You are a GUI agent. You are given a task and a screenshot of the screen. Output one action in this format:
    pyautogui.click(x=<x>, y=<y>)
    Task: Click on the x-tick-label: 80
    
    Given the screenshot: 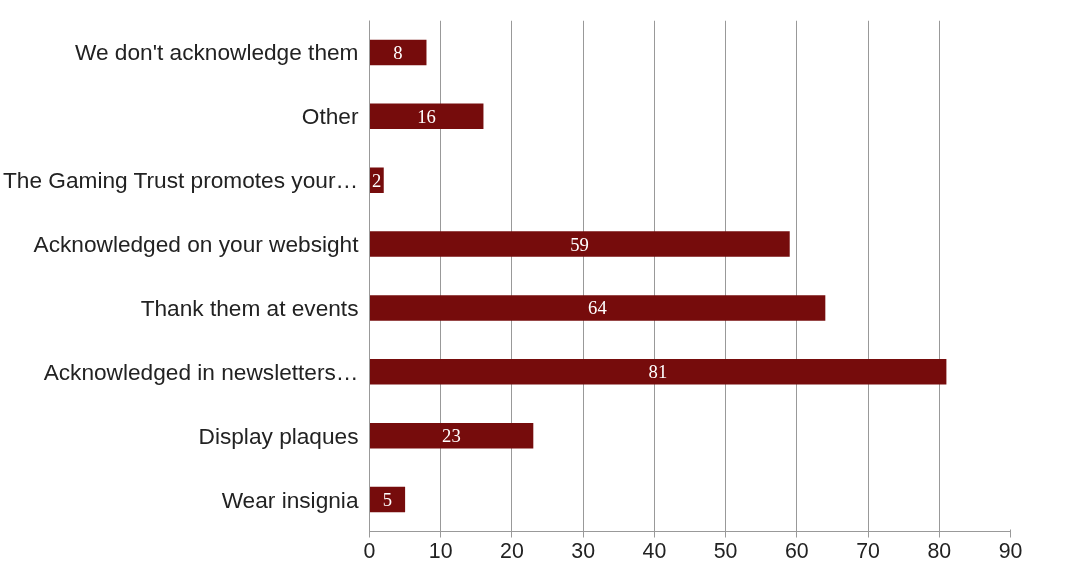 What is the action you would take?
    pyautogui.click(x=939, y=550)
    